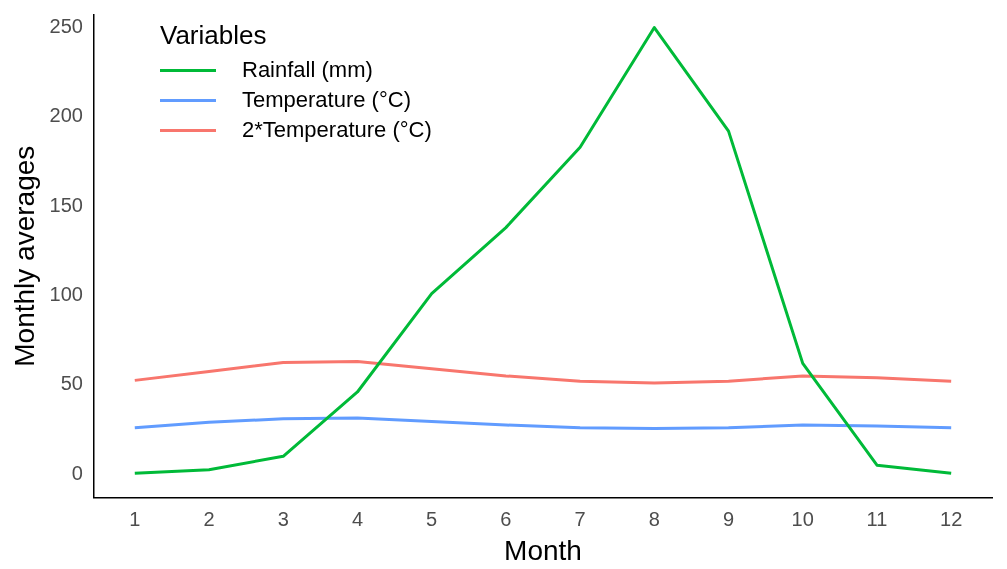  I want to click on x-tick-label: 4, so click(357, 518).